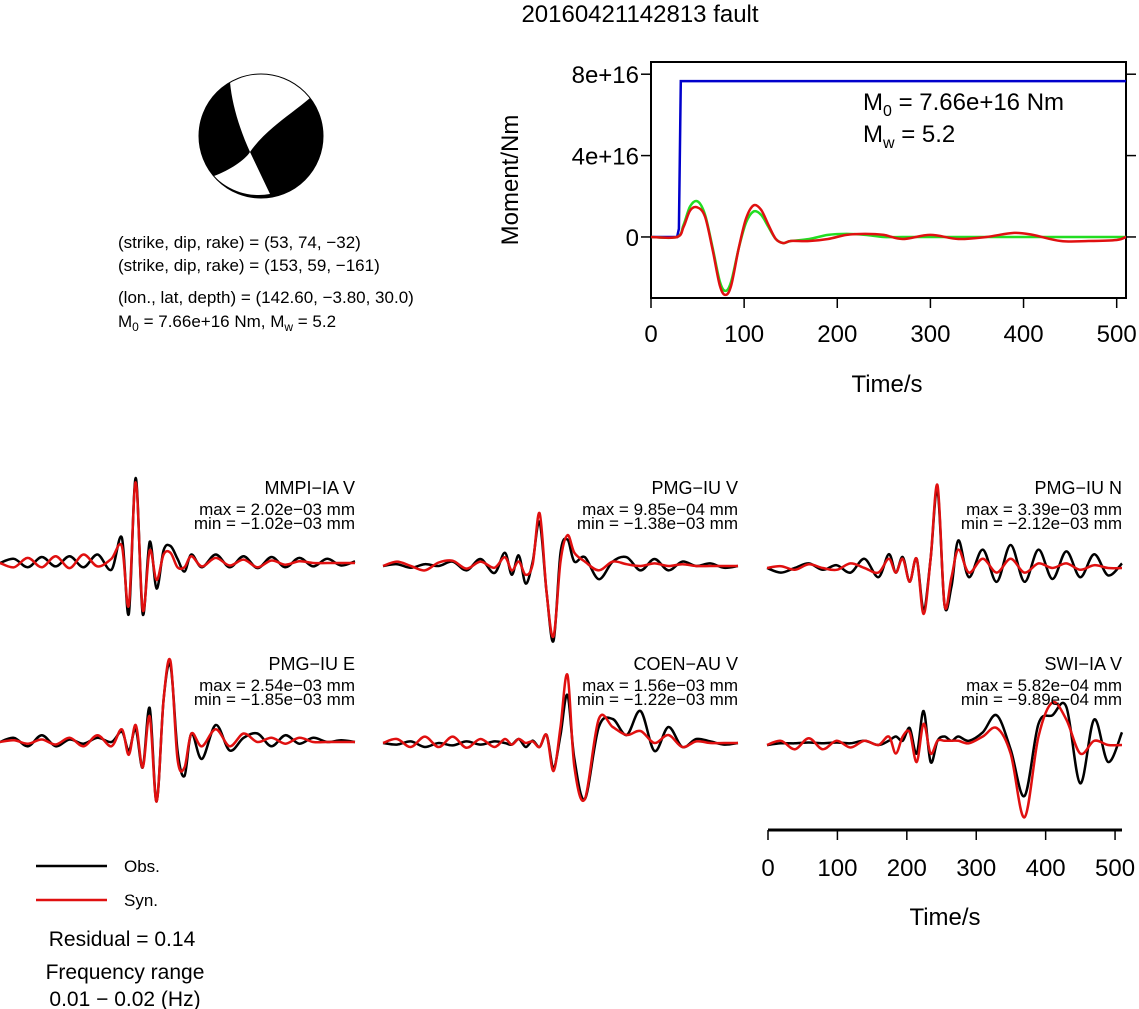 The height and width of the screenshot is (1009, 1139). Describe the element at coordinates (1078, 488) in the screenshot. I see `station-name: PMG−IU N` at that location.